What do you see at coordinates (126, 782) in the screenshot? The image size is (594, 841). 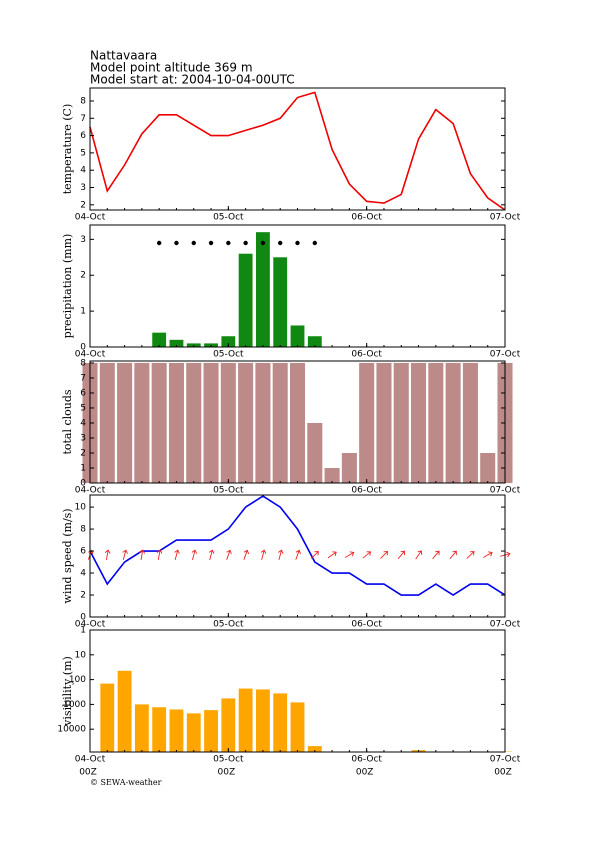 I see `credit: © SEWA-weather` at bounding box center [126, 782].